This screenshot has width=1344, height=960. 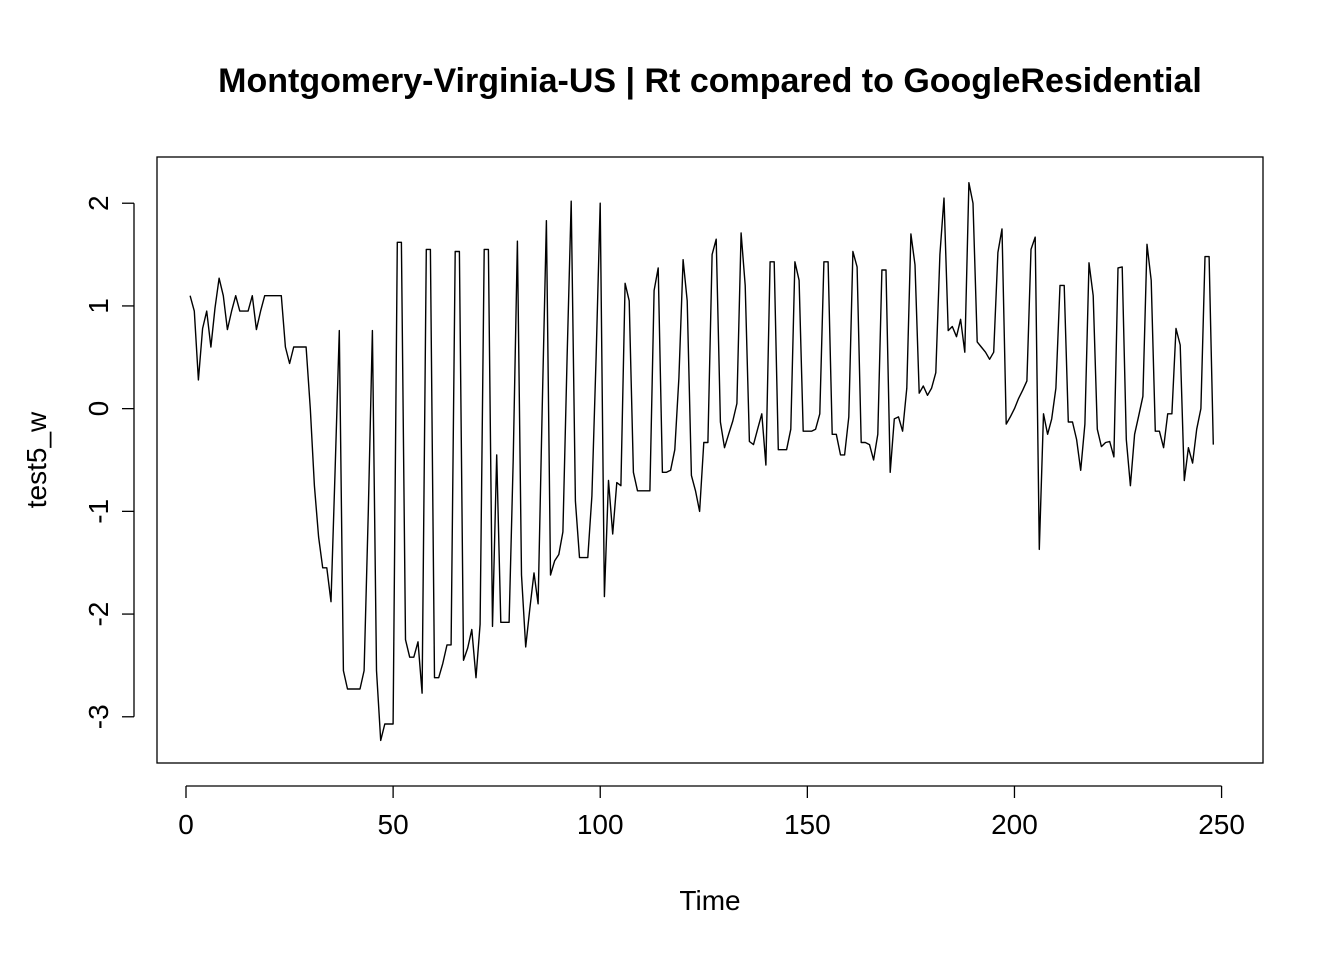 I want to click on x-tick-label: 250, so click(x=1221, y=824).